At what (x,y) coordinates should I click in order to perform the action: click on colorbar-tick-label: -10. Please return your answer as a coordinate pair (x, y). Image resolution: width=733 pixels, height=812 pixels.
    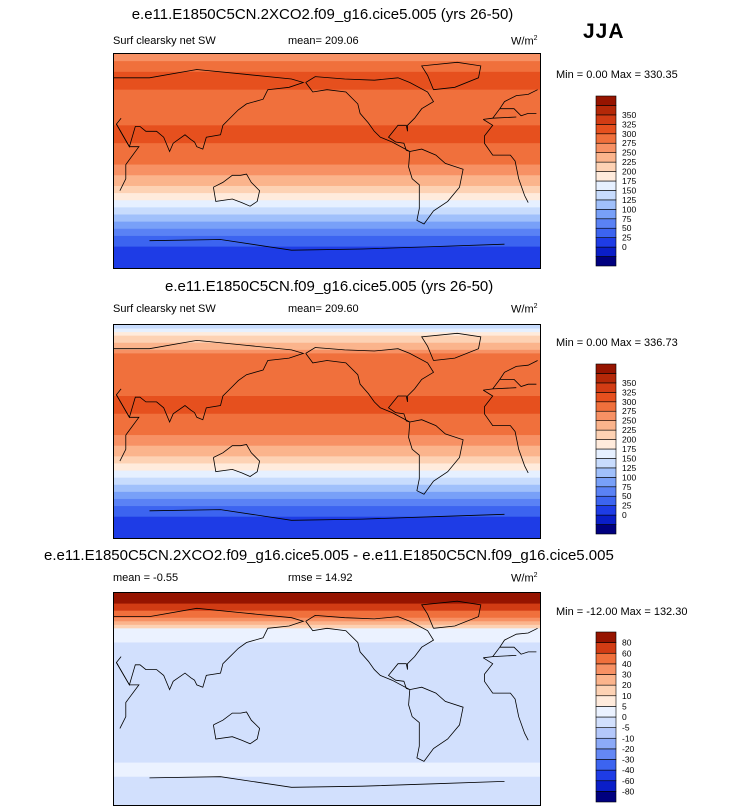
    Looking at the image, I should click on (628, 738).